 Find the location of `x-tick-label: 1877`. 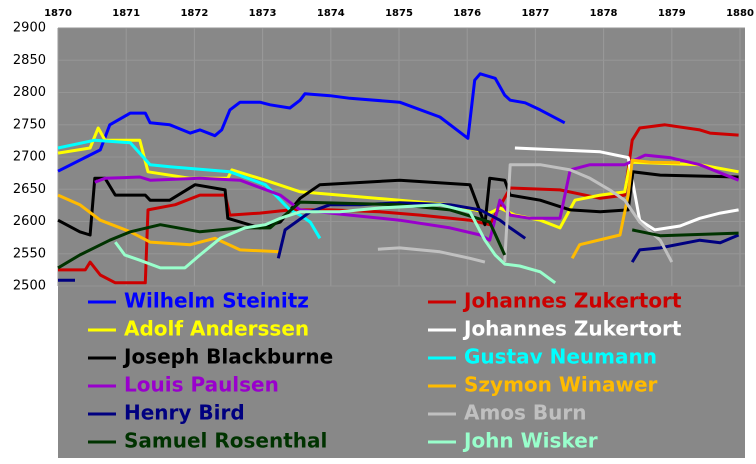

x-tick-label: 1877 is located at coordinates (535, 13).